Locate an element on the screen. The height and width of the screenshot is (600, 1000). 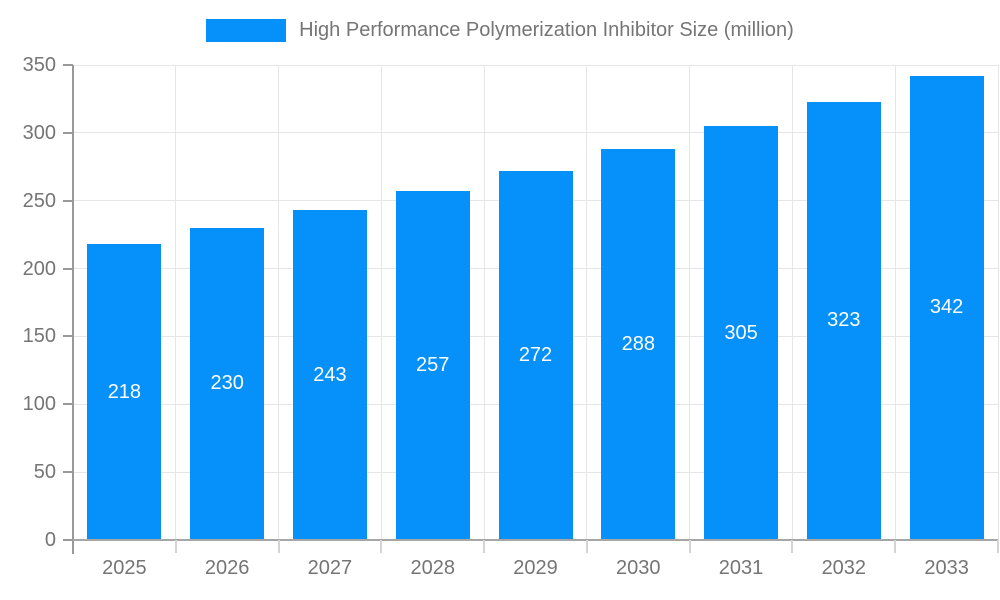
x-axis-line is located at coordinates (530, 540).